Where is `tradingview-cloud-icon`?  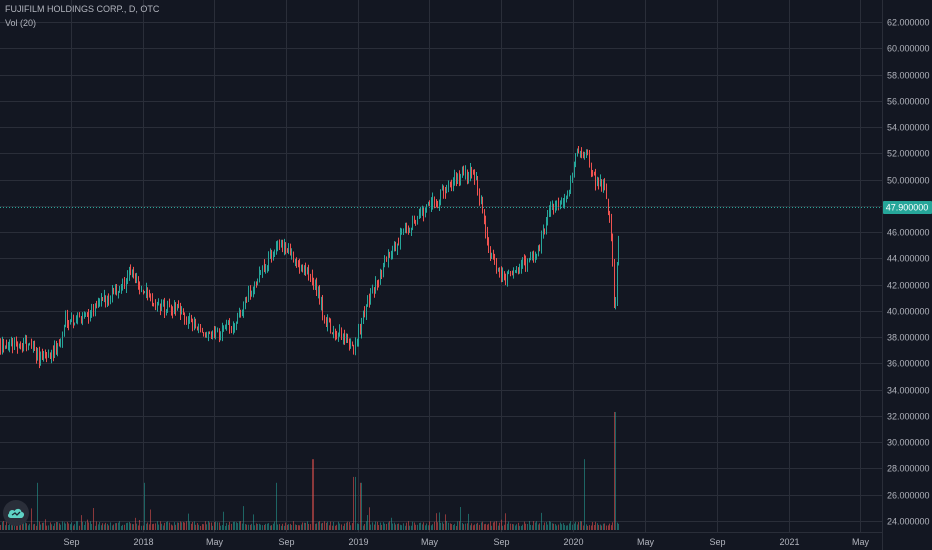
tradingview-cloud-icon is located at coordinates (16, 513).